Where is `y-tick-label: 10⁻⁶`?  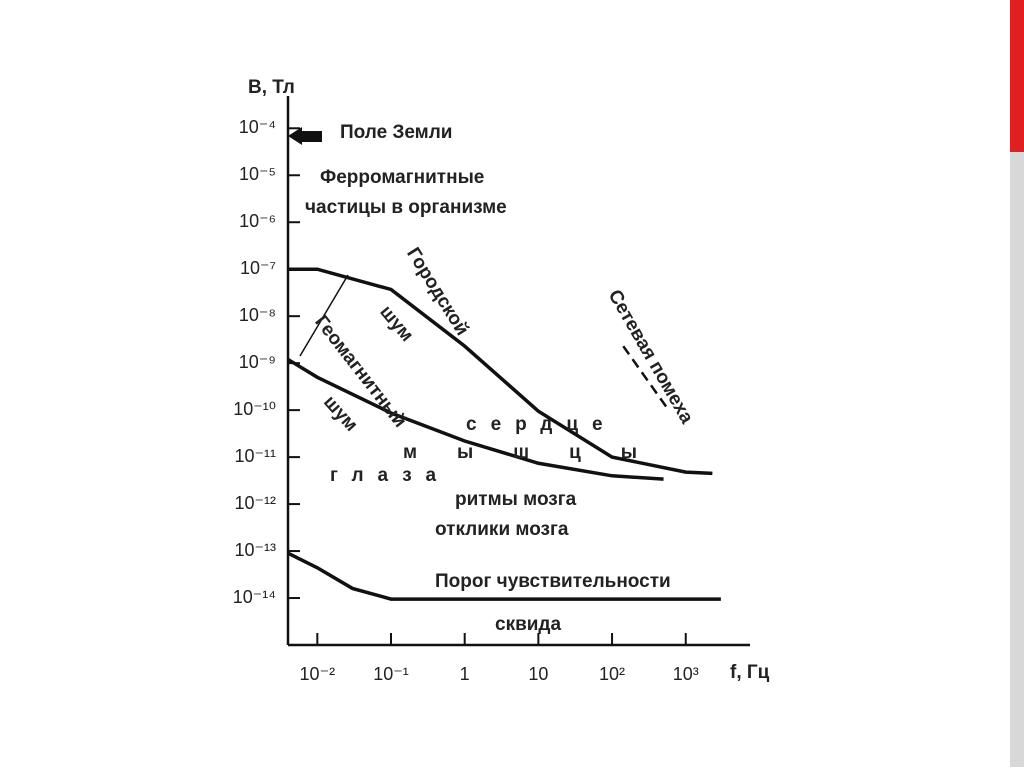
y-tick-label: 10⁻⁶ is located at coordinates (257, 221).